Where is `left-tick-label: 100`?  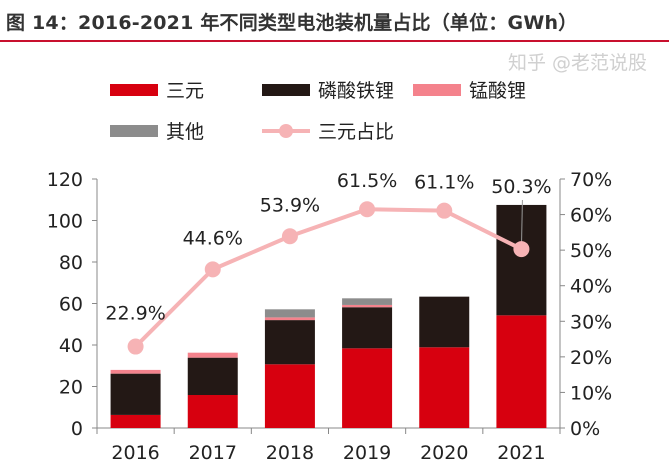
left-tick-label: 100 is located at coordinates (65, 222).